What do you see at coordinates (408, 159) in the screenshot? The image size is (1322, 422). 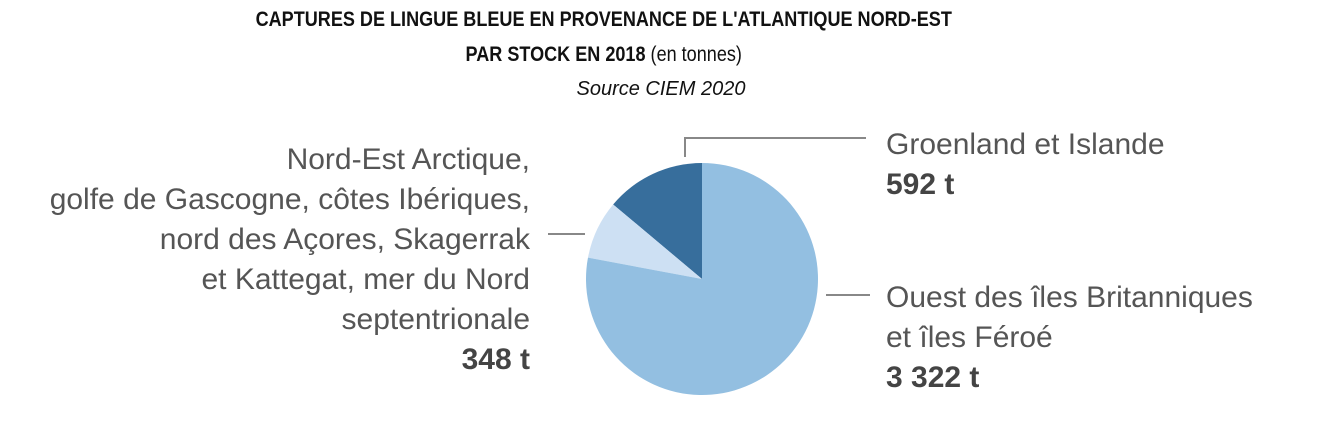 I see `label-line: Nord-Est Arctique,` at bounding box center [408, 159].